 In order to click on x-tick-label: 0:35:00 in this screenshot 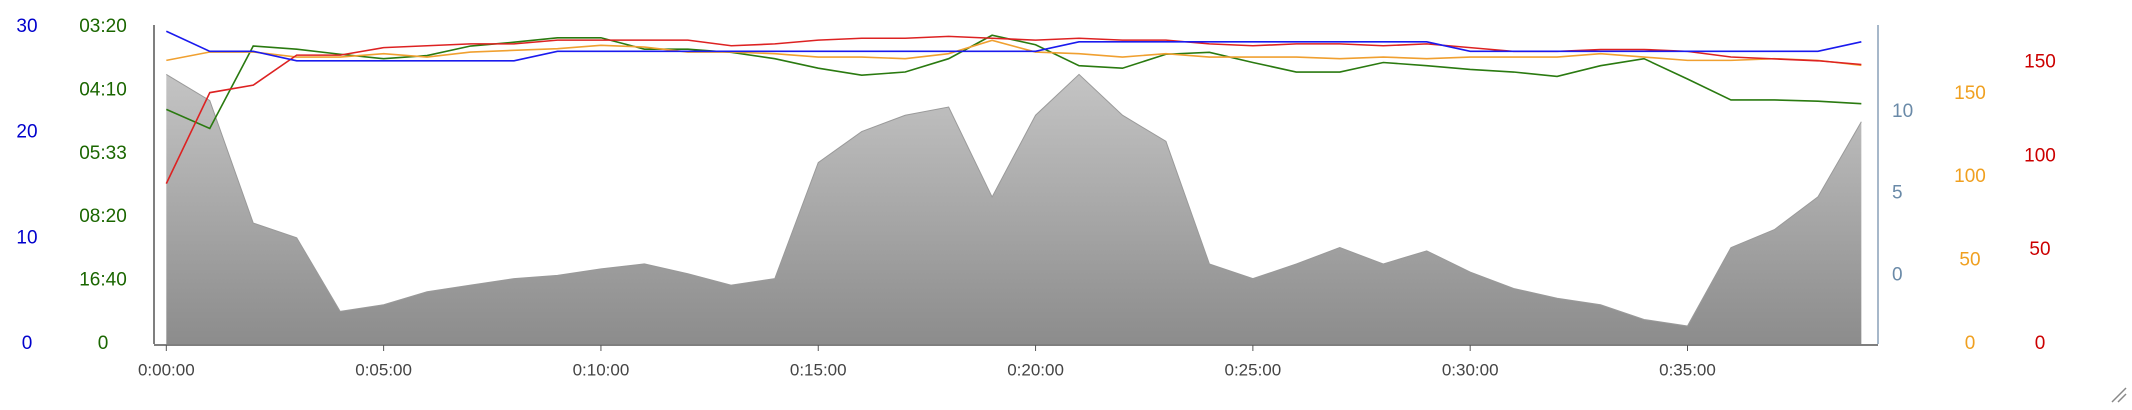, I will do `click(1687, 369)`.